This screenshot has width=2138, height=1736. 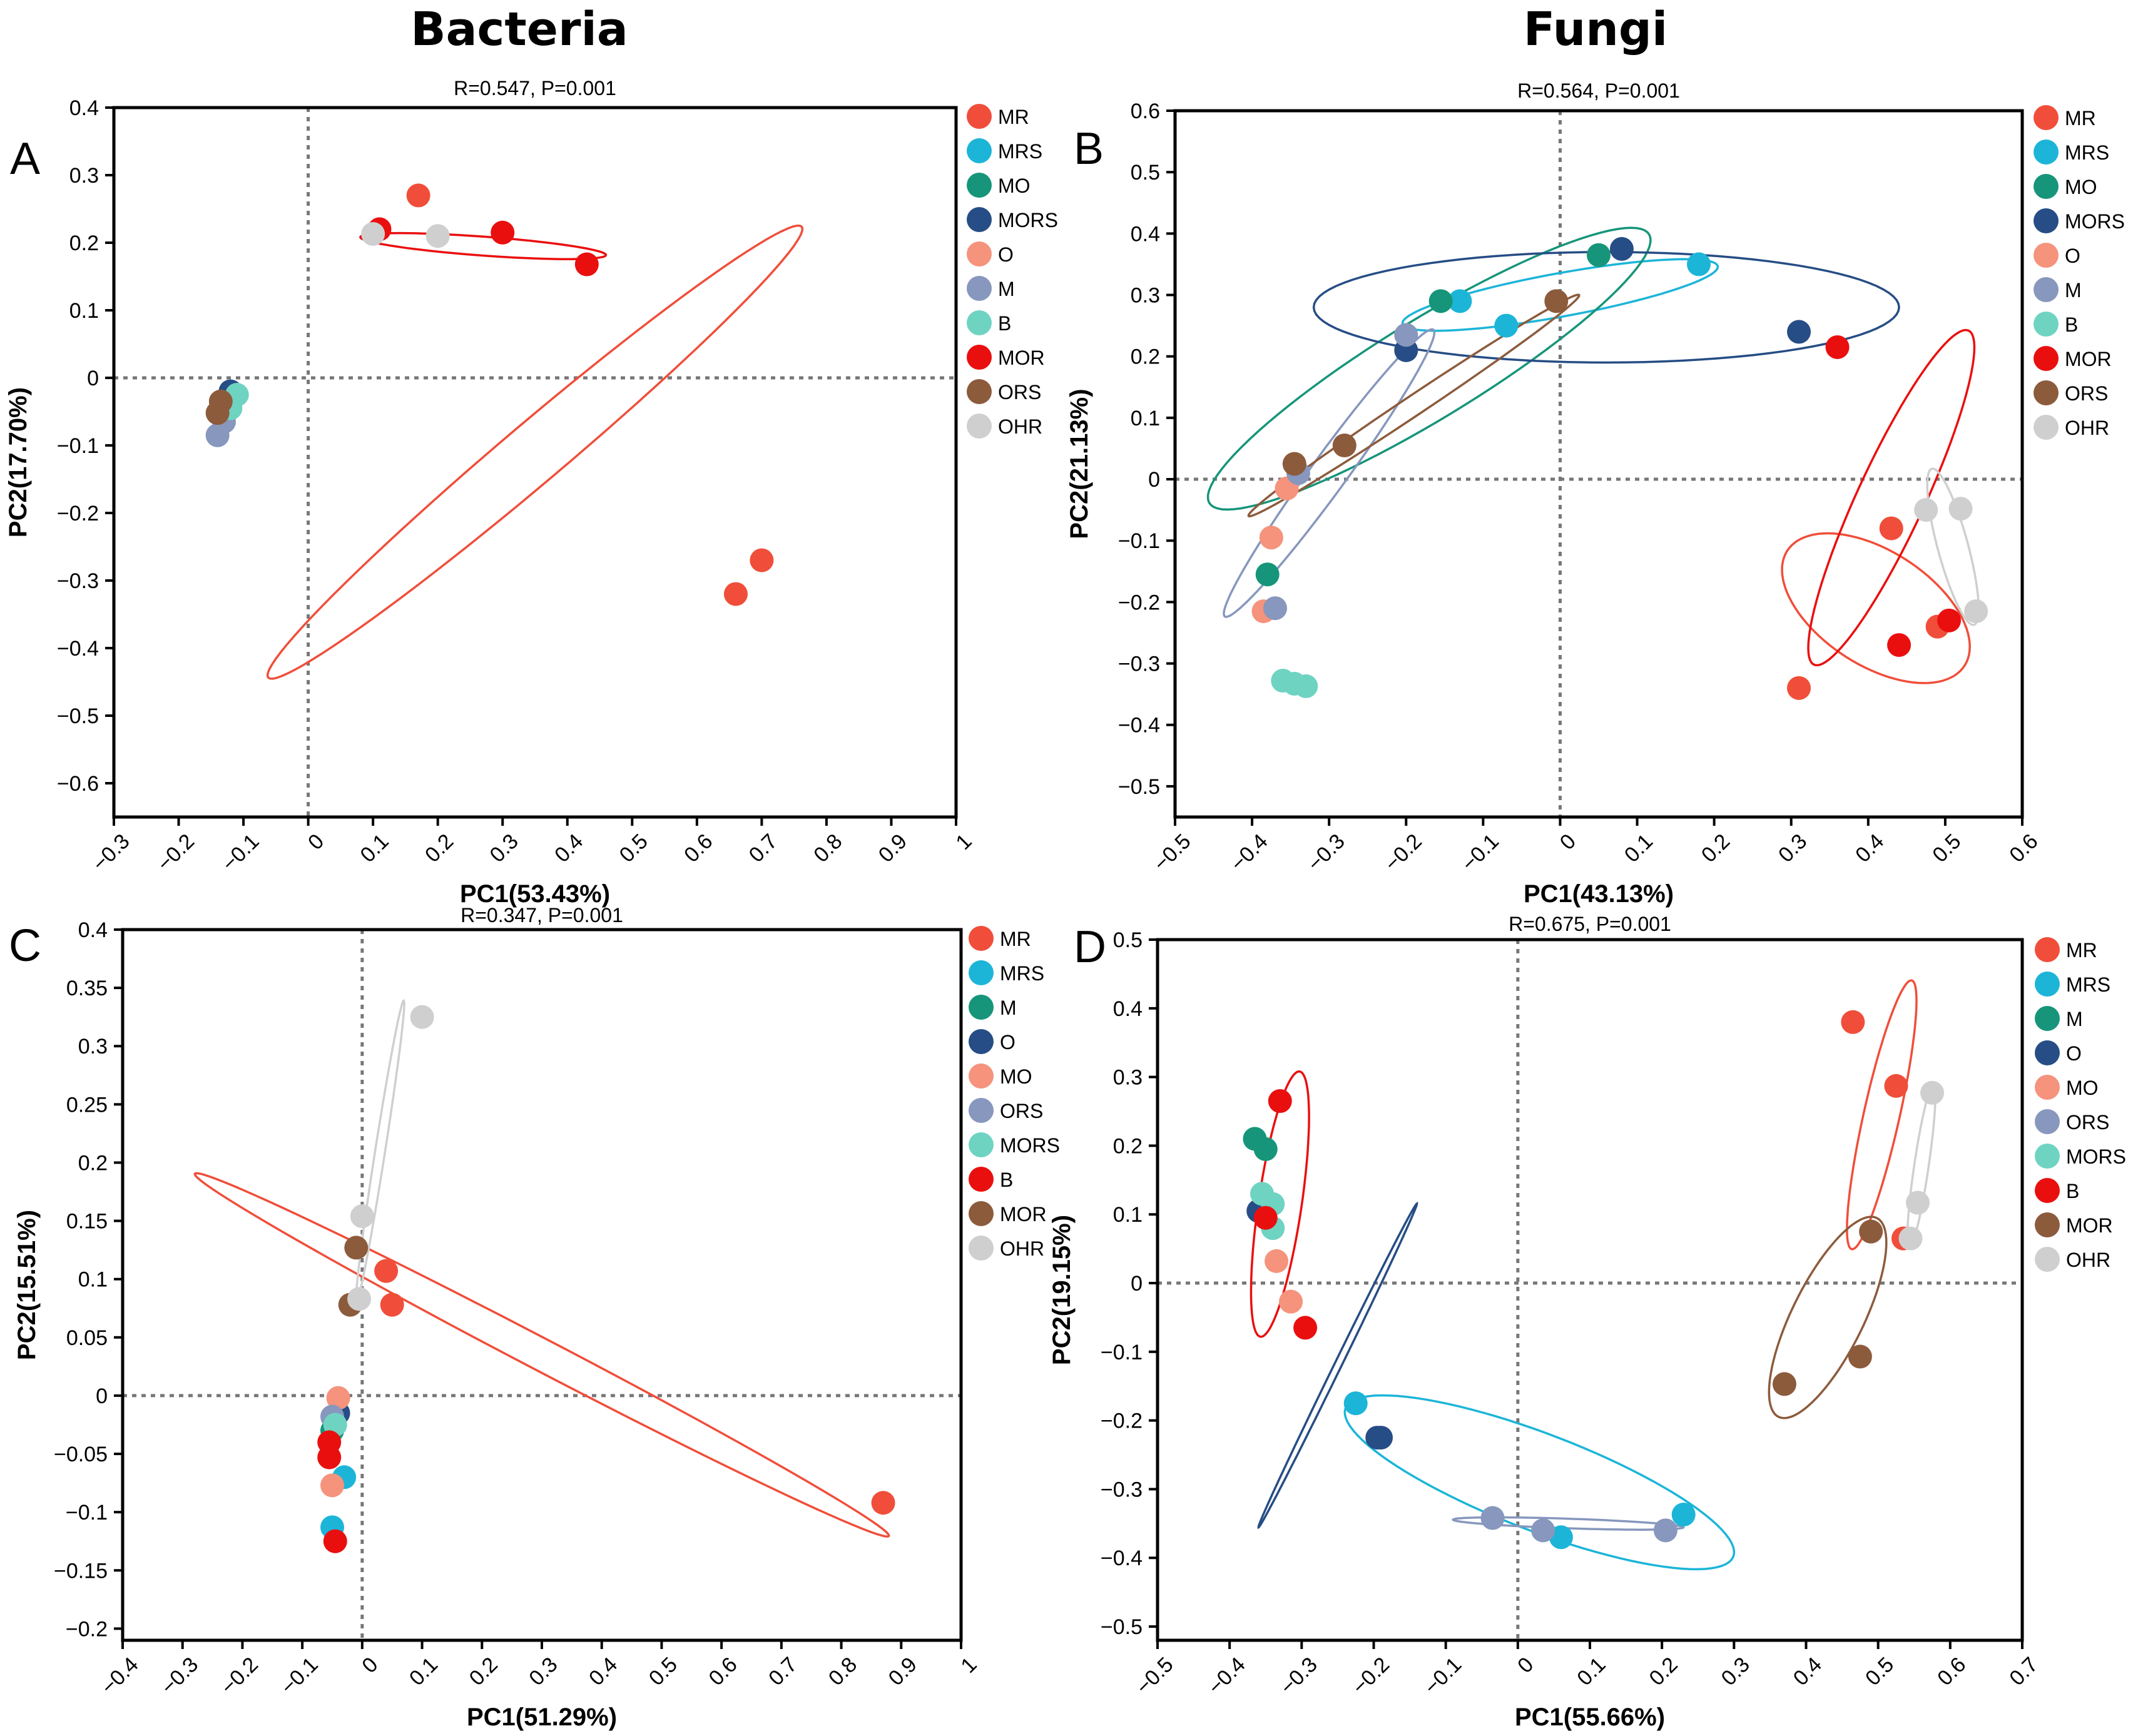 What do you see at coordinates (2086, 394) in the screenshot?
I see `legend-label-ors: ORS` at bounding box center [2086, 394].